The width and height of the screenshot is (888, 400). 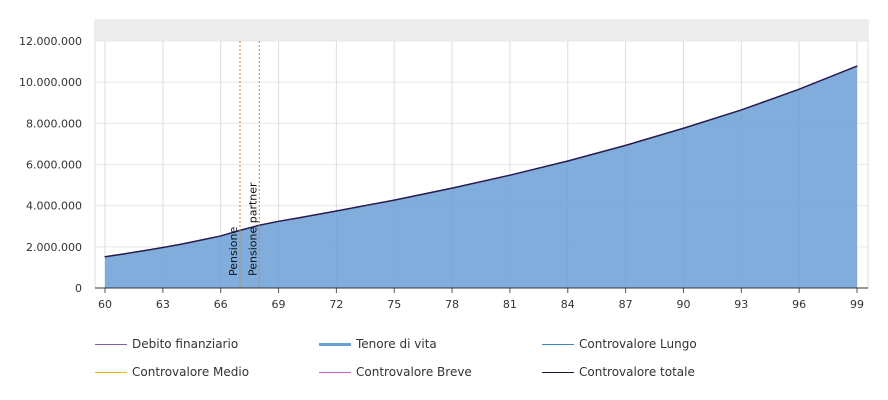 What do you see at coordinates (50, 82) in the screenshot?
I see `y-tick-label: 10.000.000` at bounding box center [50, 82].